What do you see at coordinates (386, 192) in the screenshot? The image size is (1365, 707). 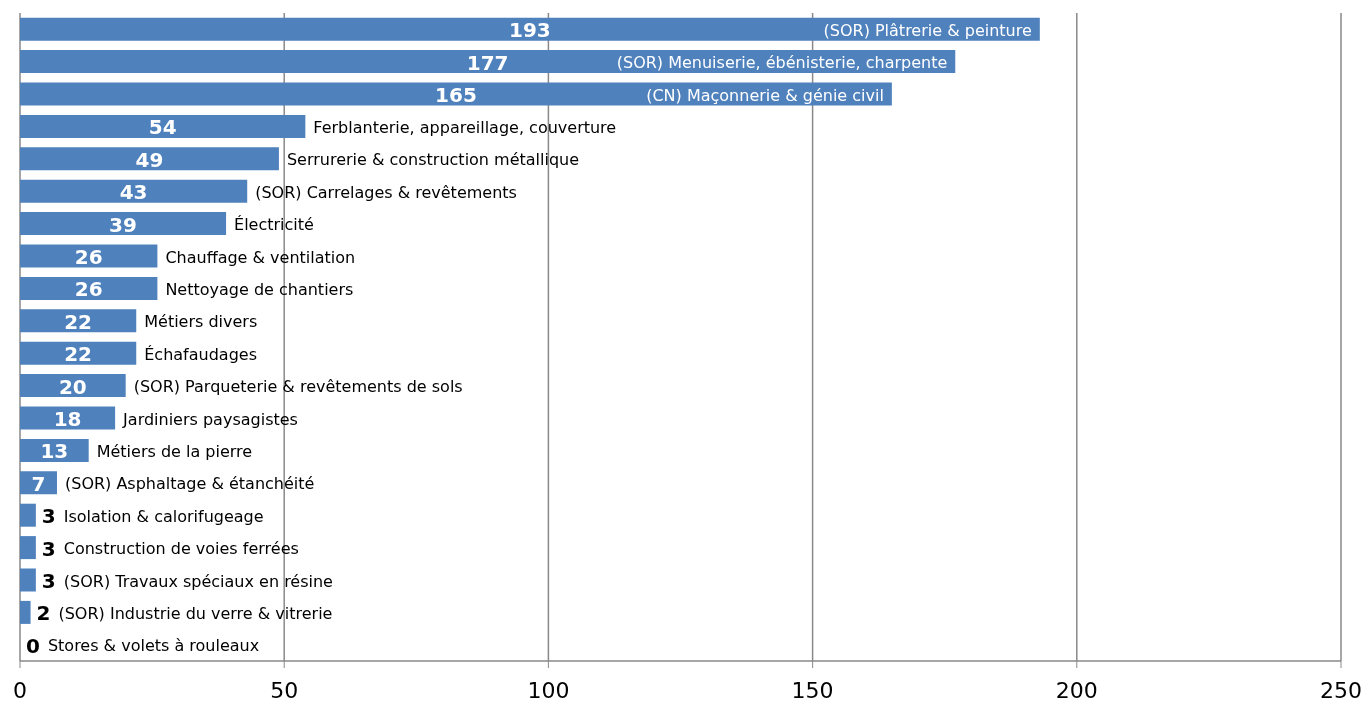 I see `y-tick-label: (SOR) Carrelages & revêtements` at bounding box center [386, 192].